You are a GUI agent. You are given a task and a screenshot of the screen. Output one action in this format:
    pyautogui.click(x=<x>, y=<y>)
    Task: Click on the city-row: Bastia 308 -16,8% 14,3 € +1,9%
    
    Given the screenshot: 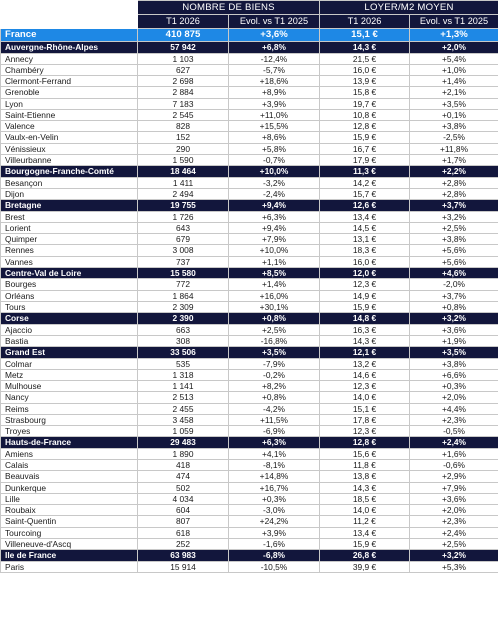 What is the action you would take?
    pyautogui.click(x=249, y=341)
    